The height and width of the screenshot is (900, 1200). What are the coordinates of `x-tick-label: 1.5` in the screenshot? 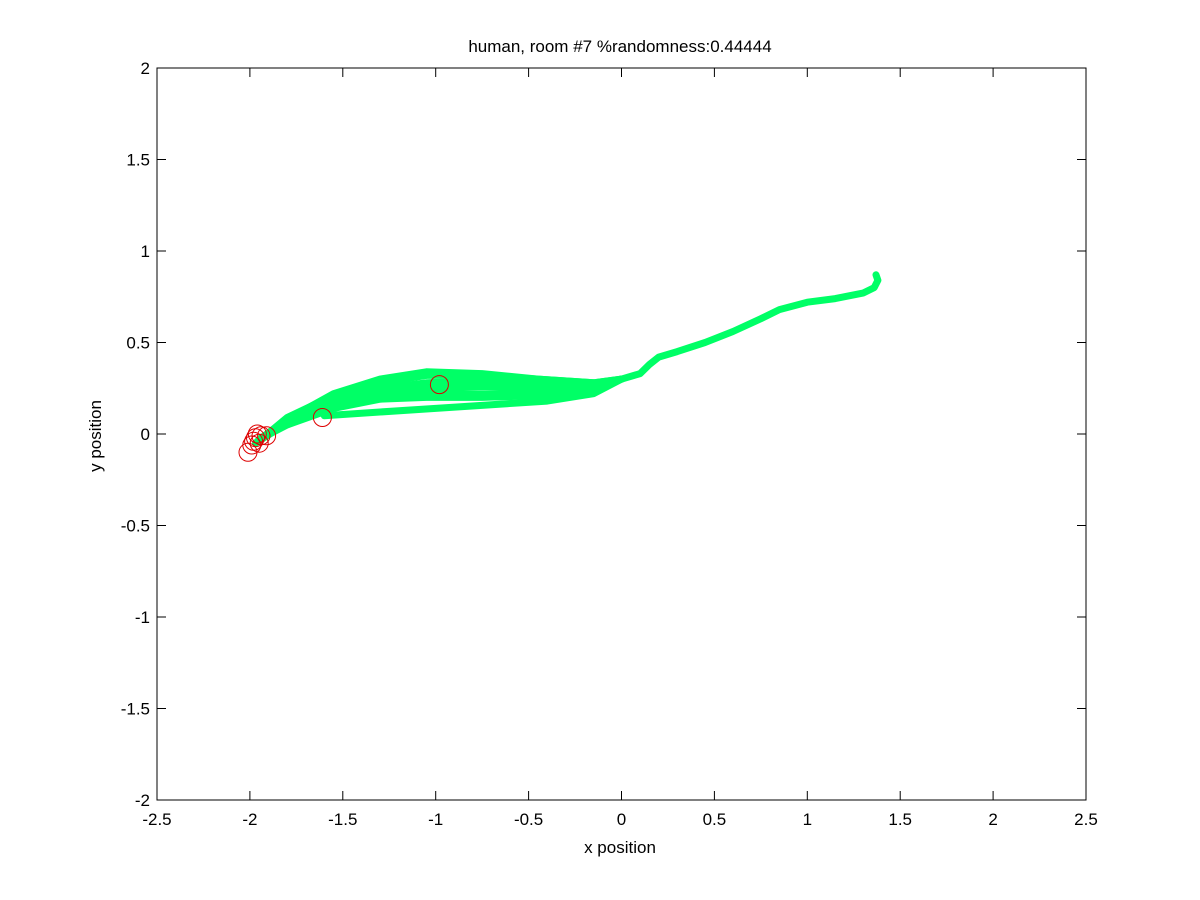 It's located at (900, 819).